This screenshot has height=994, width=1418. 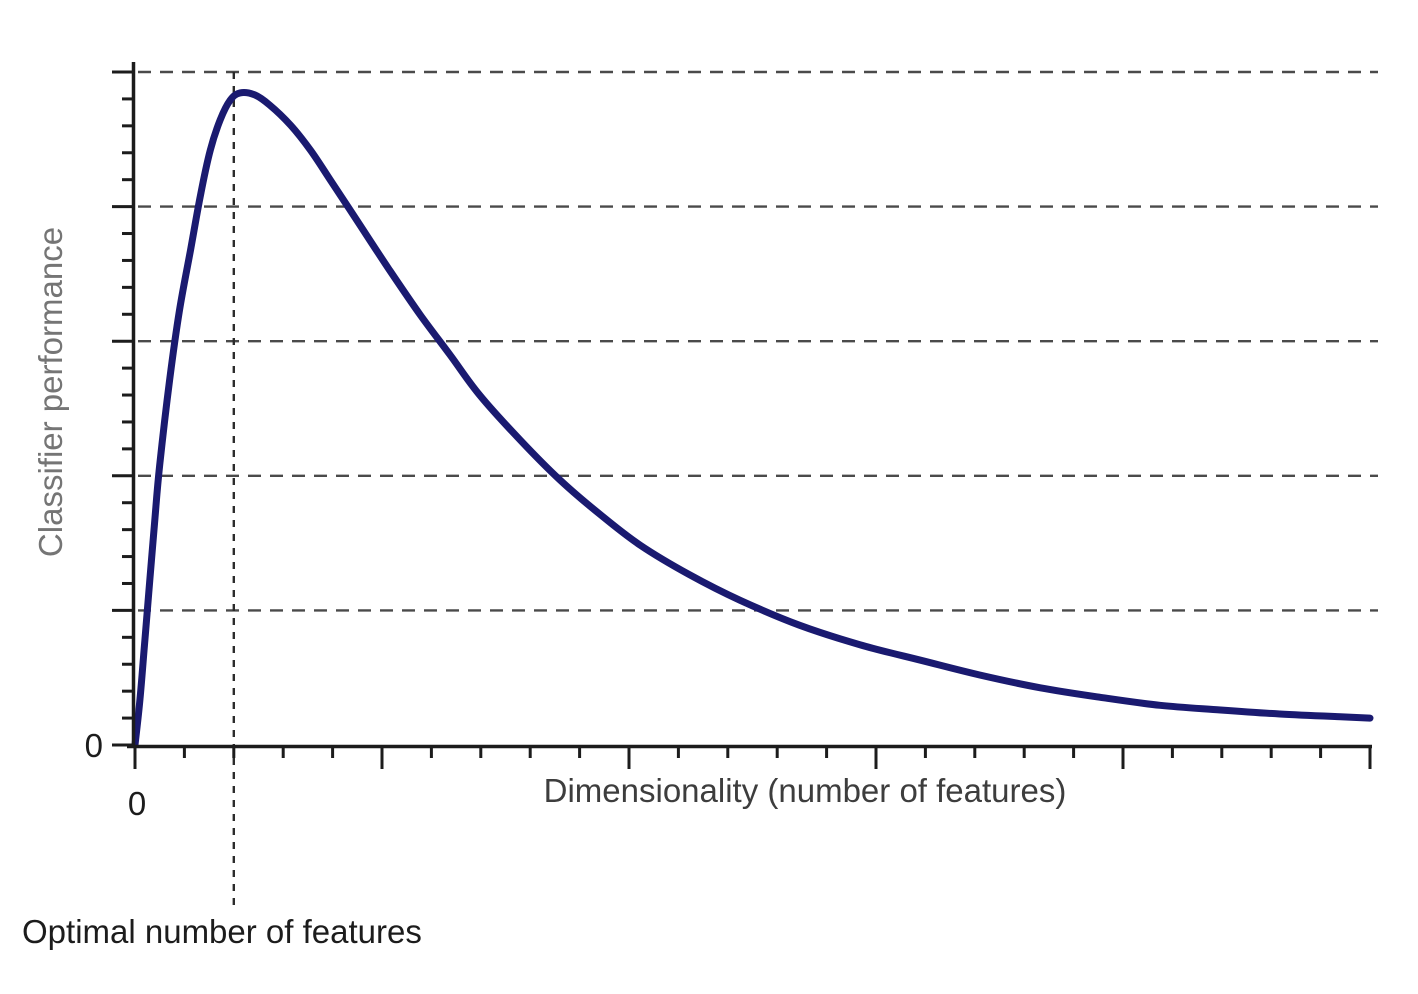 What do you see at coordinates (805, 790) in the screenshot?
I see `x-axis-label: Dimensionality (number of features)` at bounding box center [805, 790].